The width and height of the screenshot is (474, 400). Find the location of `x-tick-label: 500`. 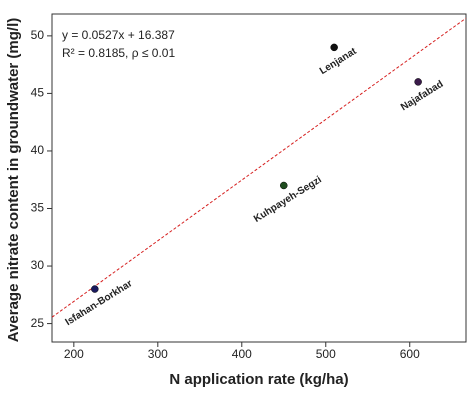

x-tick-label: 500 is located at coordinates (326, 354).